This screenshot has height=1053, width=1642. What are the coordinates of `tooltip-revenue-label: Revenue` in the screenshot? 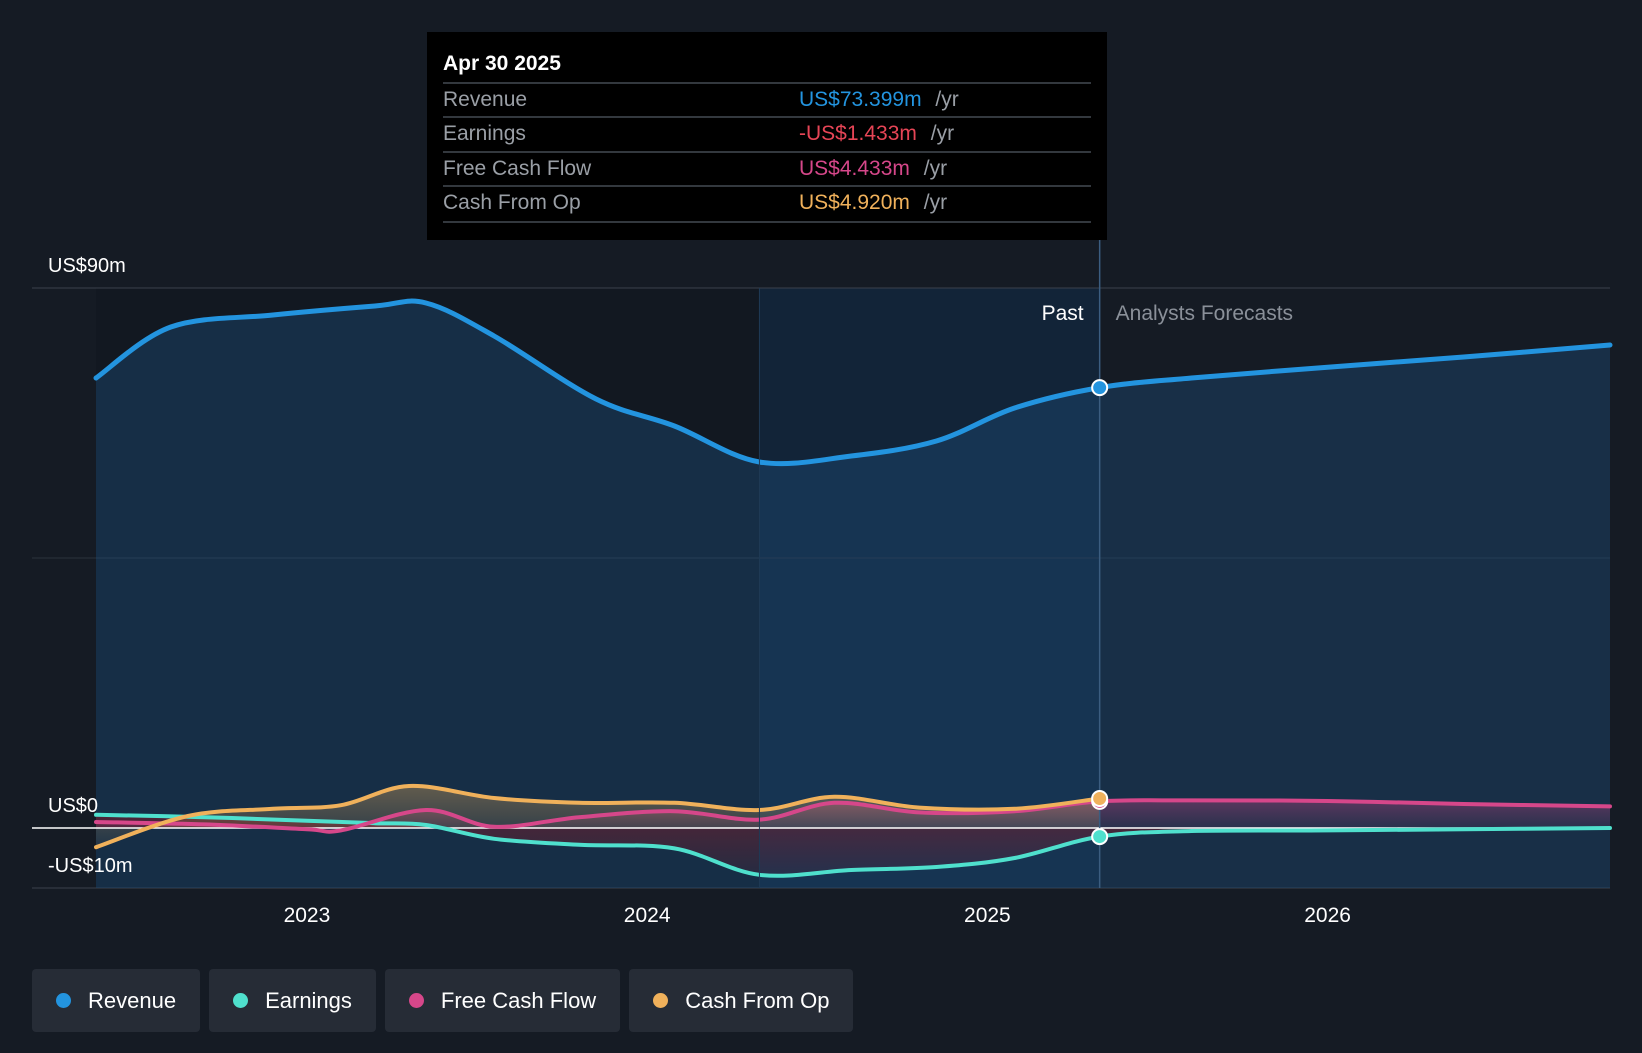 It's located at (485, 99).